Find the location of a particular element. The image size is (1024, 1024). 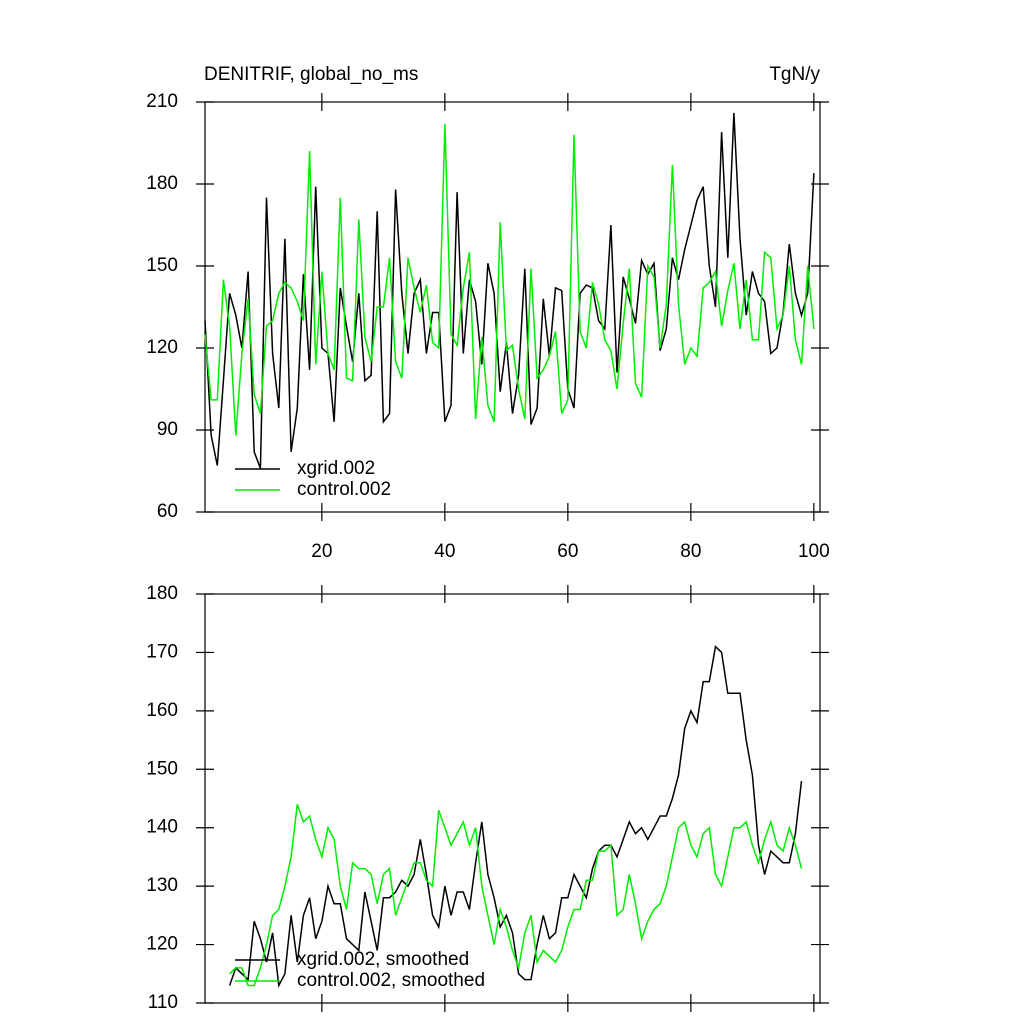

y-tick-label: 160 is located at coordinates (162, 710).